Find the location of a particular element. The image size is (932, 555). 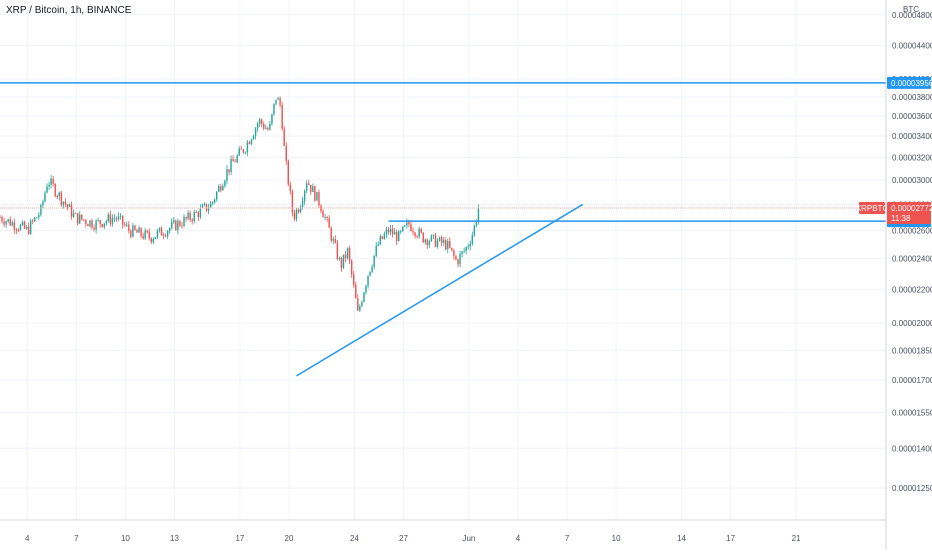

y-tick-label: 0.00001700 is located at coordinates (912, 380).